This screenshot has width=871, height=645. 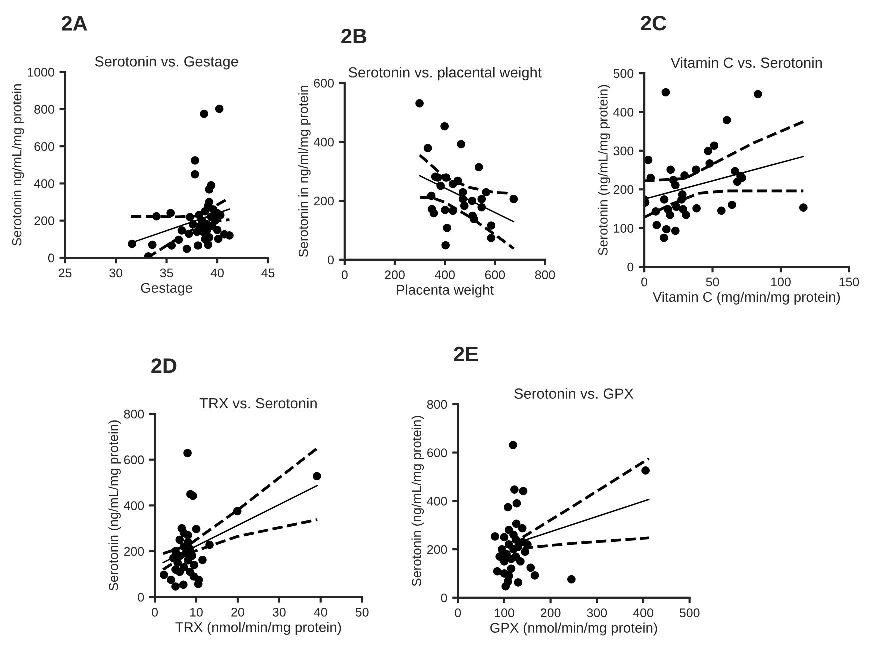 What do you see at coordinates (75, 23) in the screenshot?
I see `text: 2A` at bounding box center [75, 23].